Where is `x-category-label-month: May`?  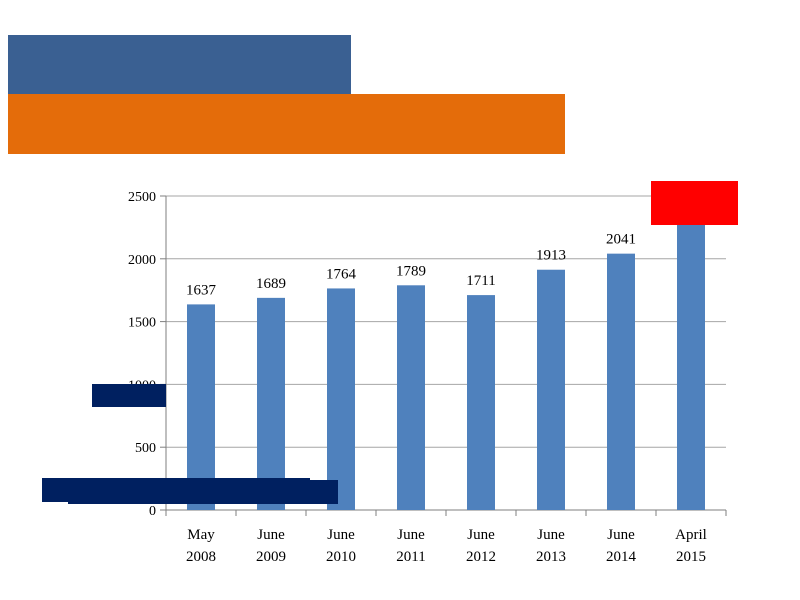
x-category-label-month: May is located at coordinates (201, 535).